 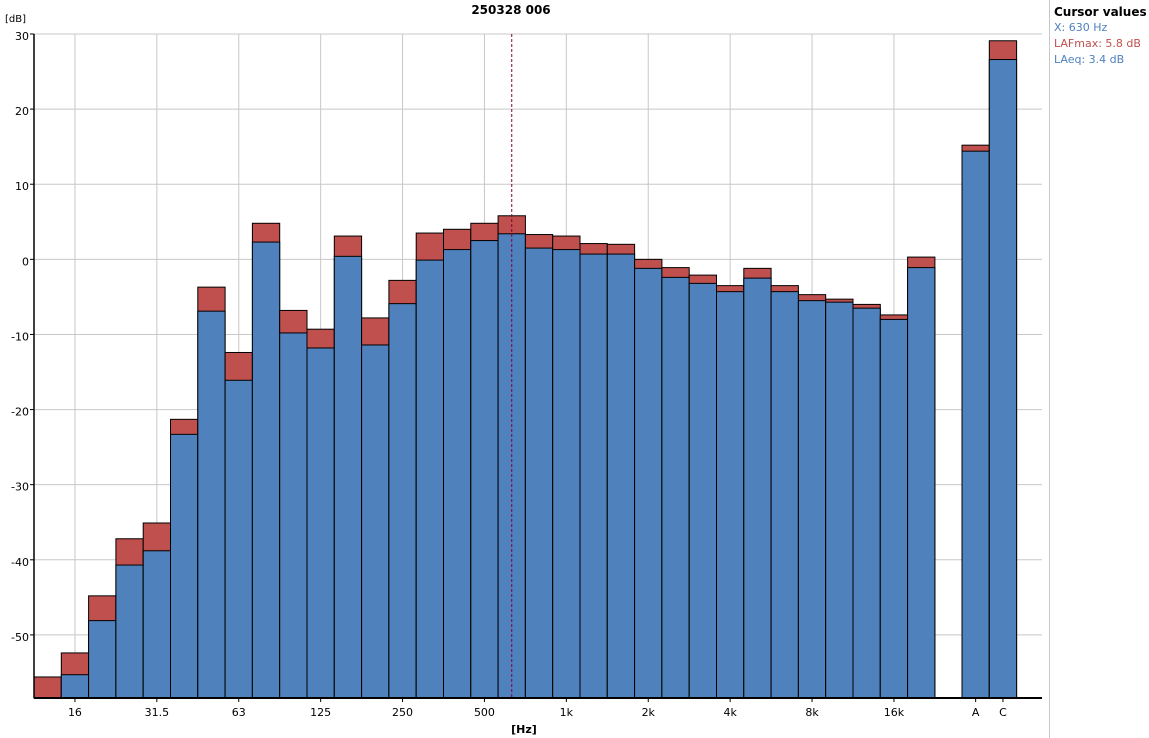 I want to click on y-tick-label: -30, so click(x=20, y=487).